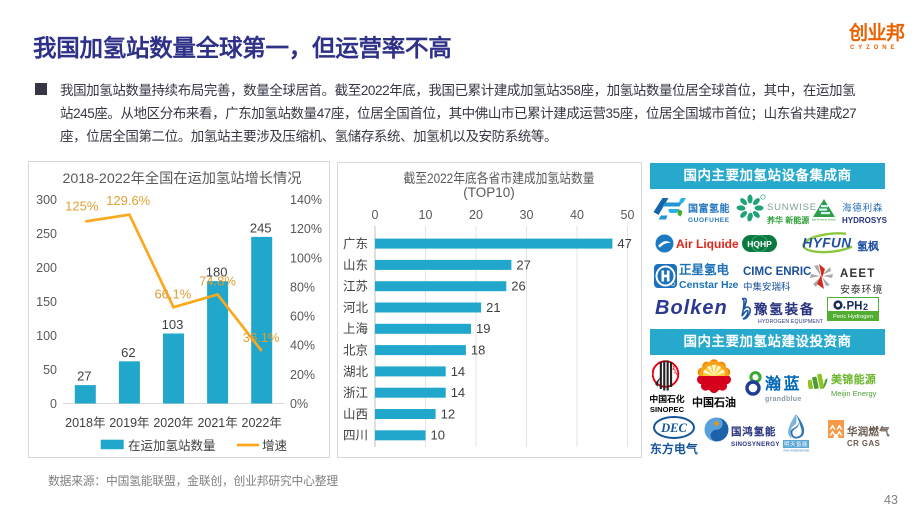  I want to click on svg-text: HQHP, so click(759, 244).